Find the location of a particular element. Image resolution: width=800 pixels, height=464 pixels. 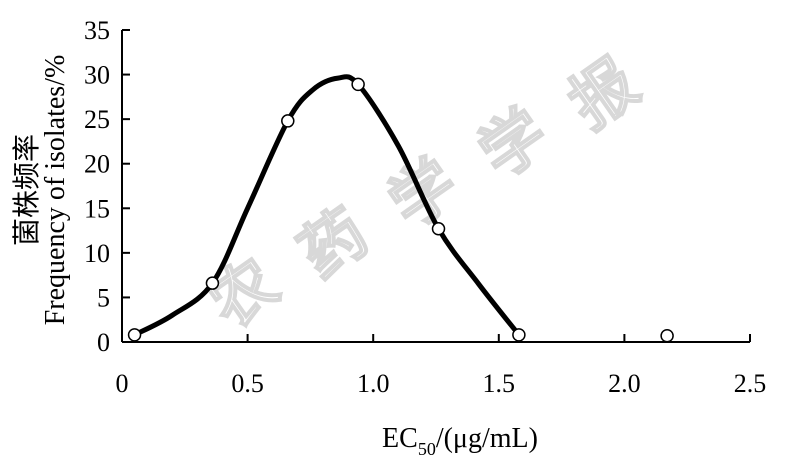

y-tick-label: 5 is located at coordinates (103, 297).